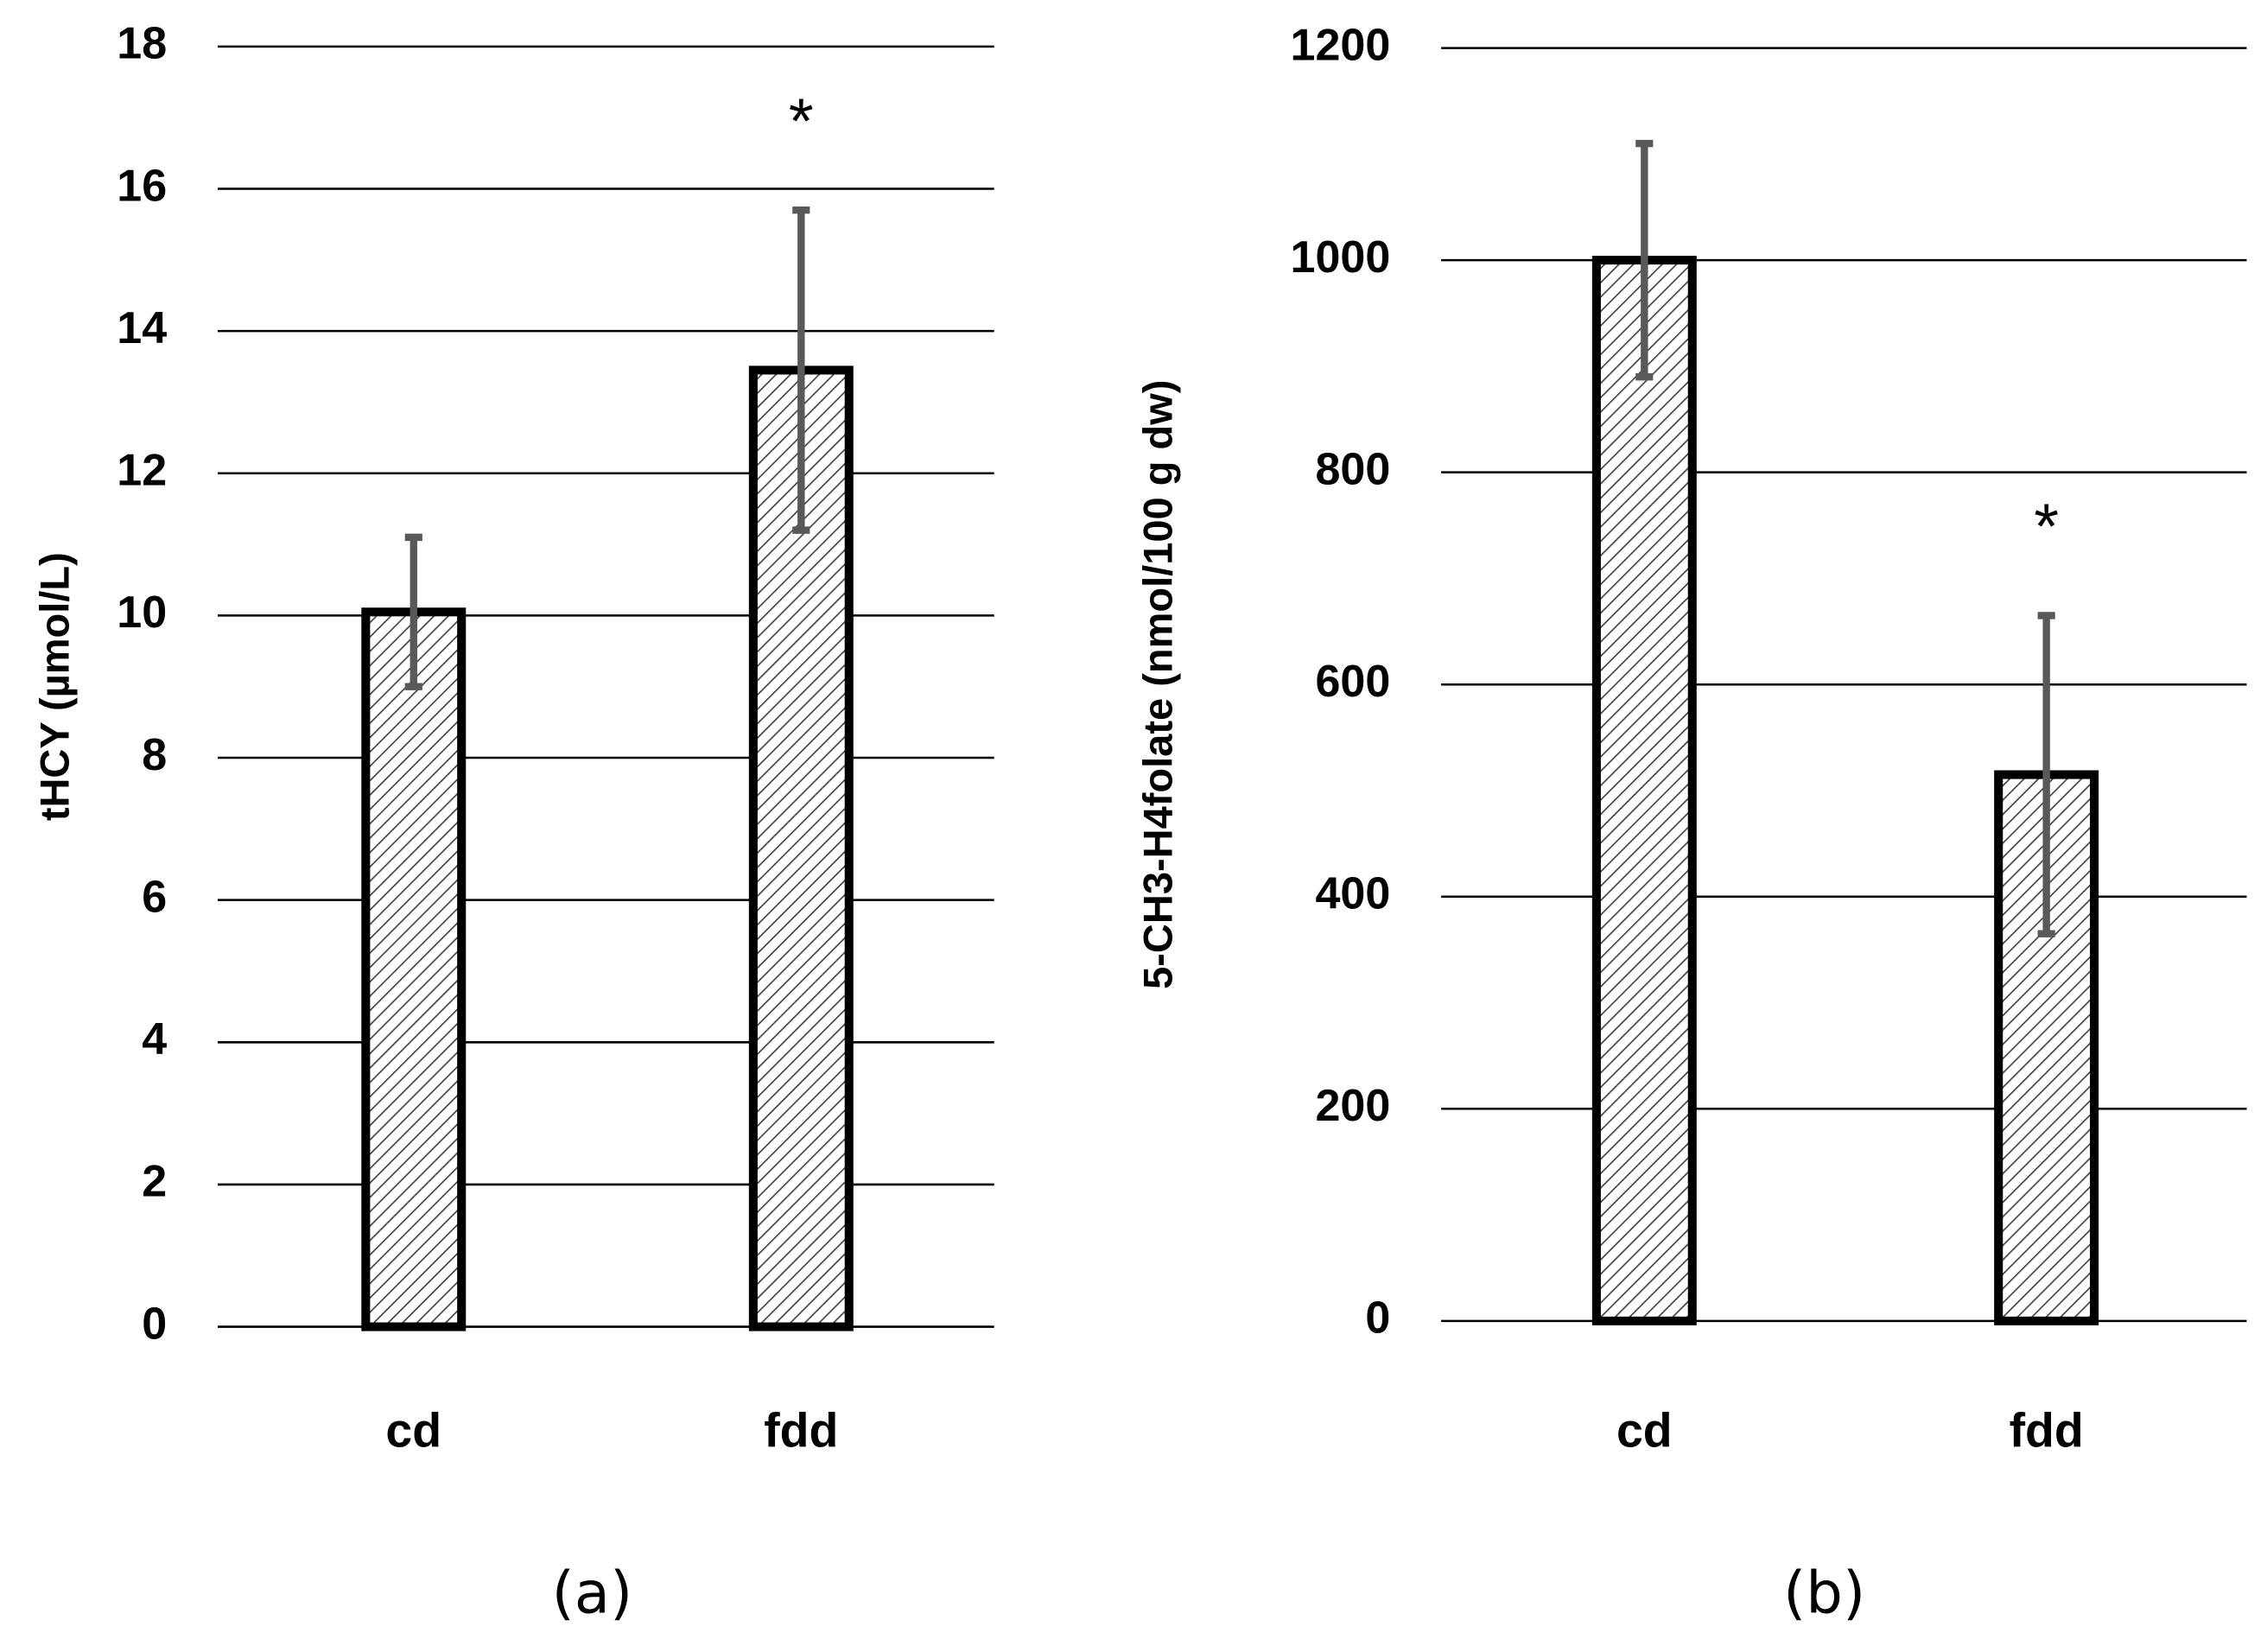 The width and height of the screenshot is (2267, 1652). What do you see at coordinates (1352, 469) in the screenshot?
I see `y-tick-label: 800` at bounding box center [1352, 469].